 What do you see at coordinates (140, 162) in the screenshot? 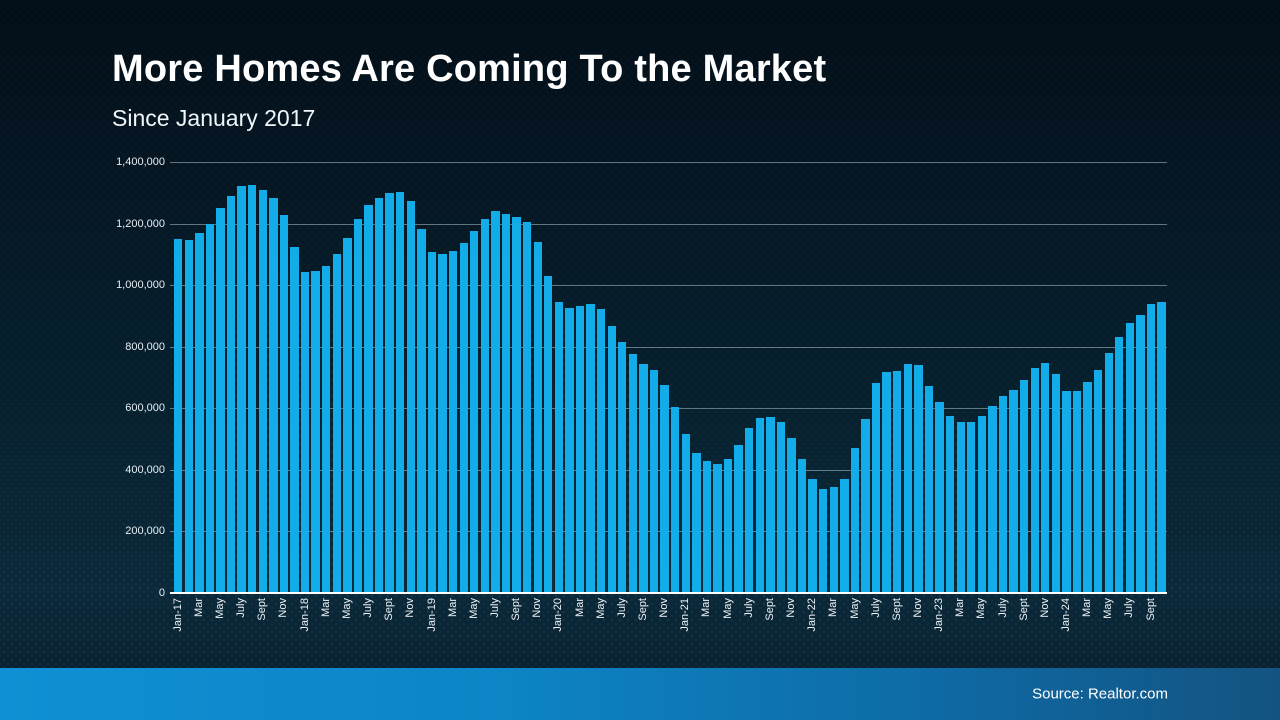
I see `y-tick-label: 1,400,000` at bounding box center [140, 162].